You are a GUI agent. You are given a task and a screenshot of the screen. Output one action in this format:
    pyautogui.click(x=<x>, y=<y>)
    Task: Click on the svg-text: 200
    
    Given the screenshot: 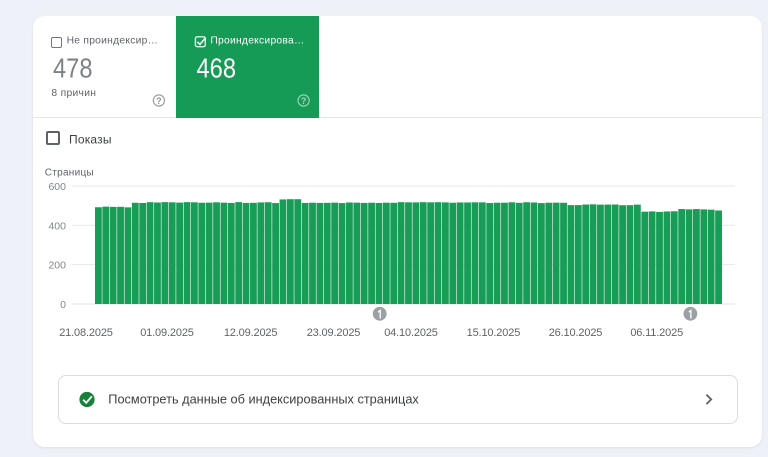 What is the action you would take?
    pyautogui.click(x=57, y=266)
    